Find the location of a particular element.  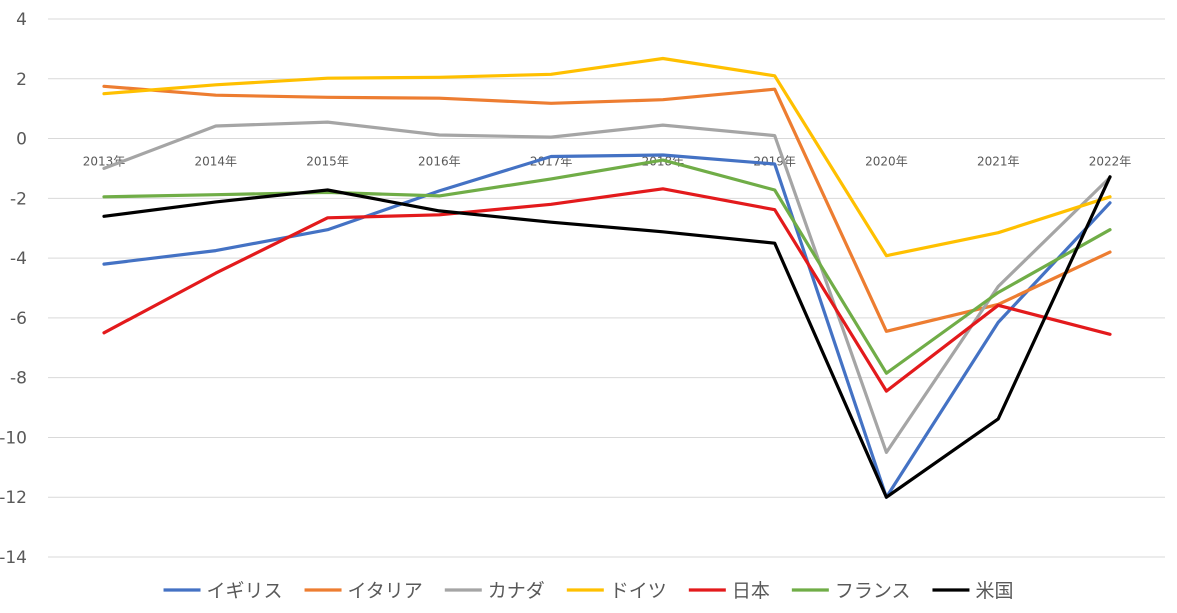

y-tick-label: 4 is located at coordinates (21, 20).